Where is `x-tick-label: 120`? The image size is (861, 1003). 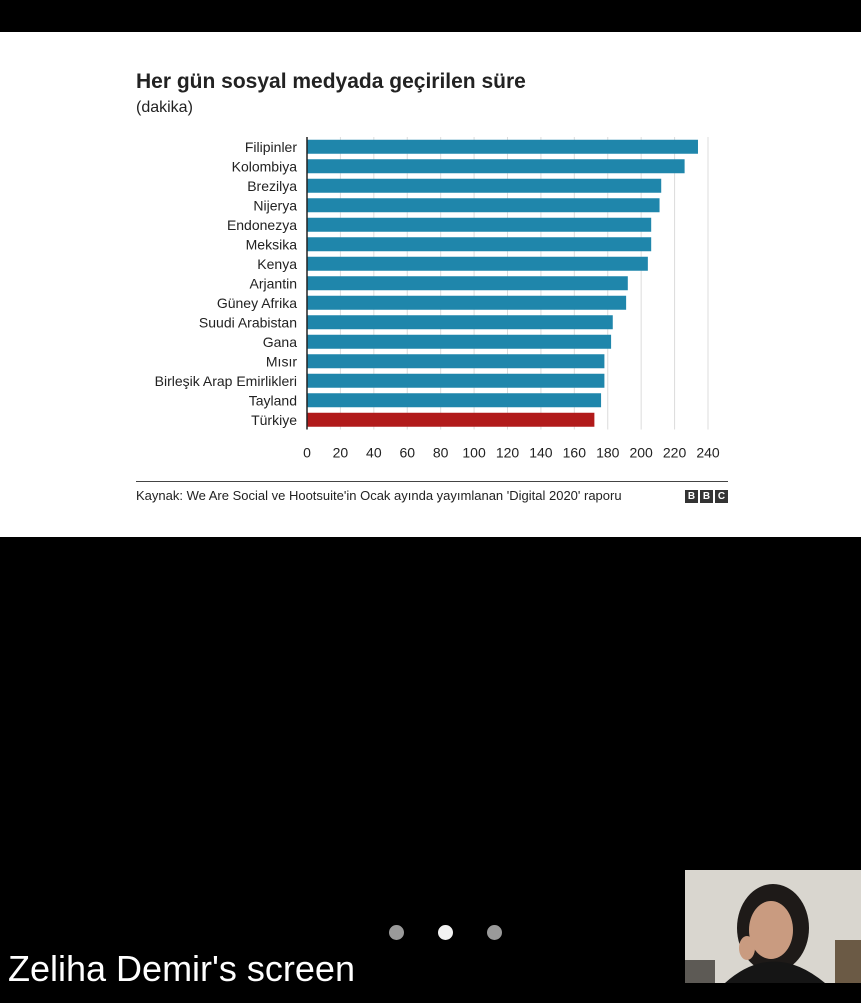
x-tick-label: 120 is located at coordinates (508, 453).